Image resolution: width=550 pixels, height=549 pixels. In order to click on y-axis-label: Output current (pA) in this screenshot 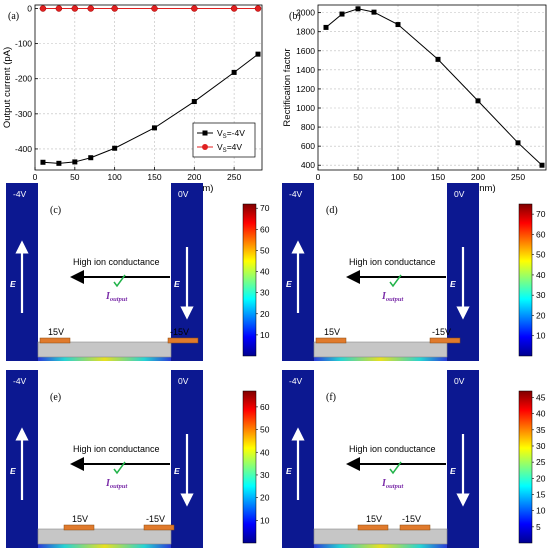, I will do `click(7, 87)`.